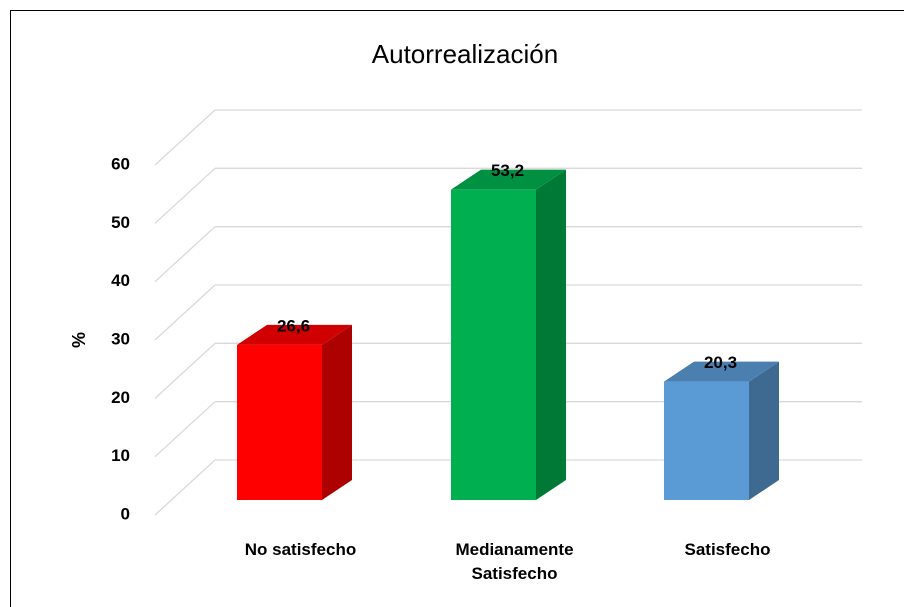 This screenshot has height=607, width=904. I want to click on x-tick-label: Satisfecho, so click(727, 549).